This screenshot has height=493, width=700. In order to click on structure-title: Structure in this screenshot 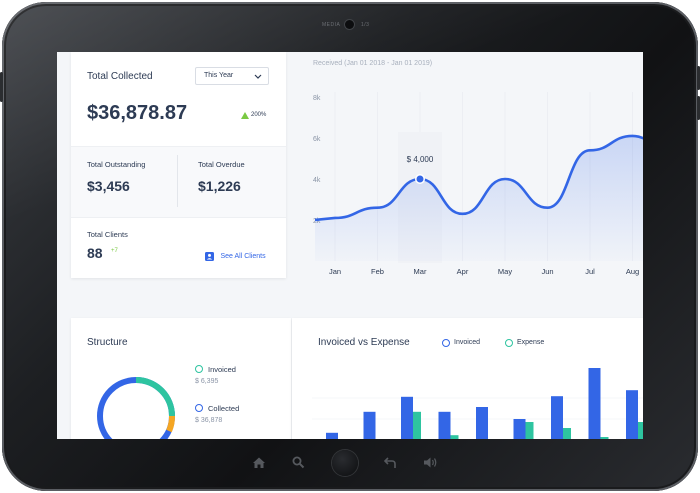, I will do `click(107, 342)`.